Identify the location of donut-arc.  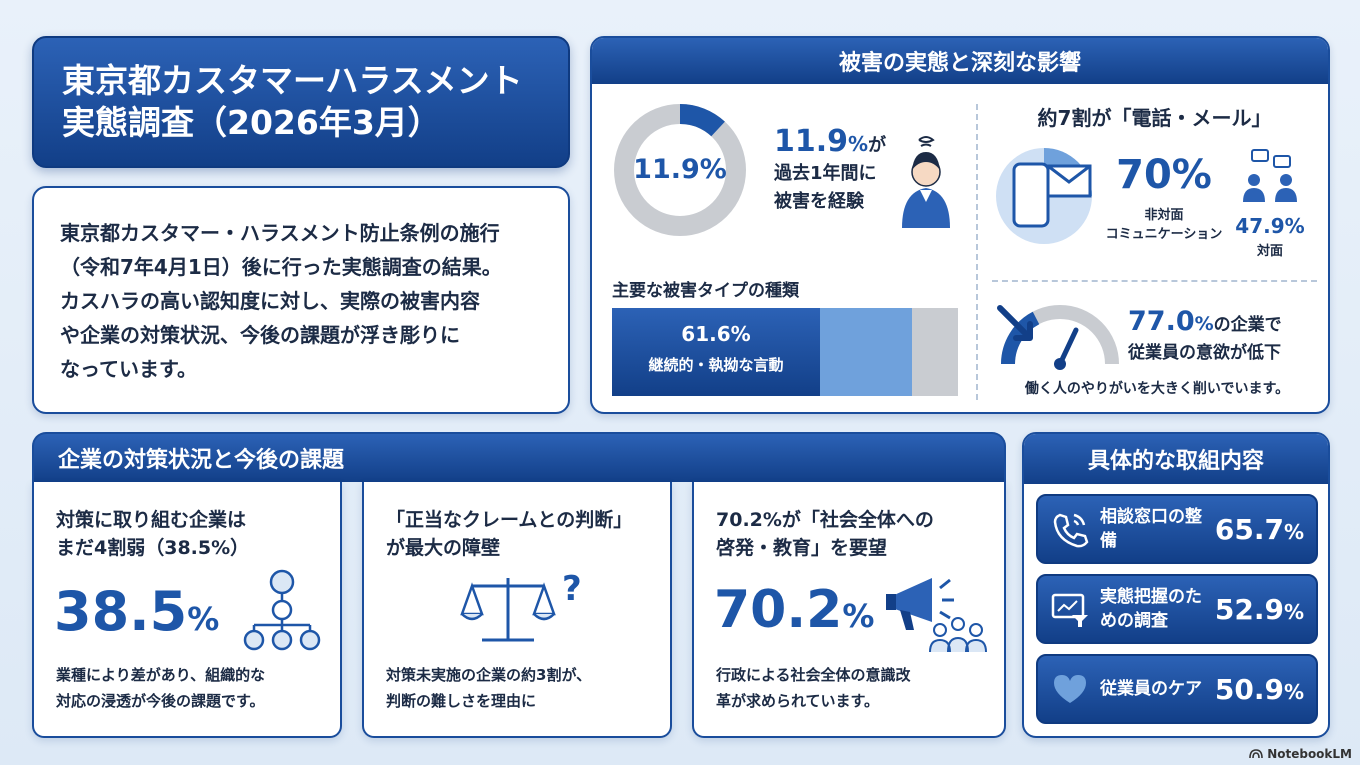
(680, 170).